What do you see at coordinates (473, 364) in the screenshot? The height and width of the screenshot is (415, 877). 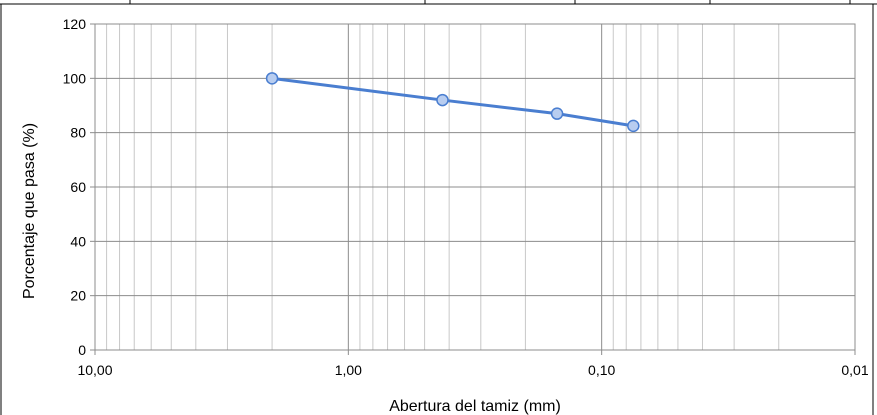 I see `x-axis-ticks: 10,00 1,00 0,10 0,01` at bounding box center [473, 364].